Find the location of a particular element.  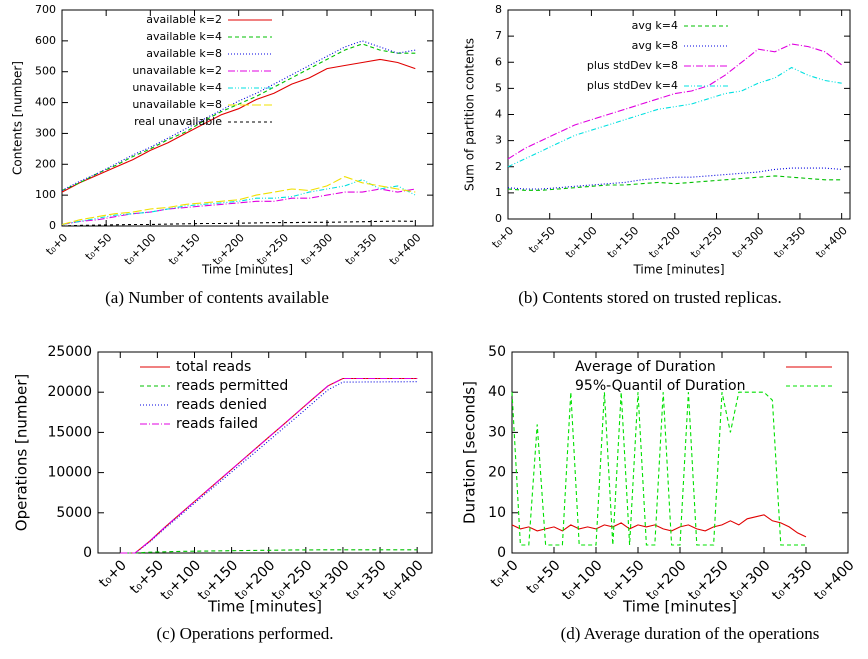

legend-label: unavailable k=2 is located at coordinates (177, 70).